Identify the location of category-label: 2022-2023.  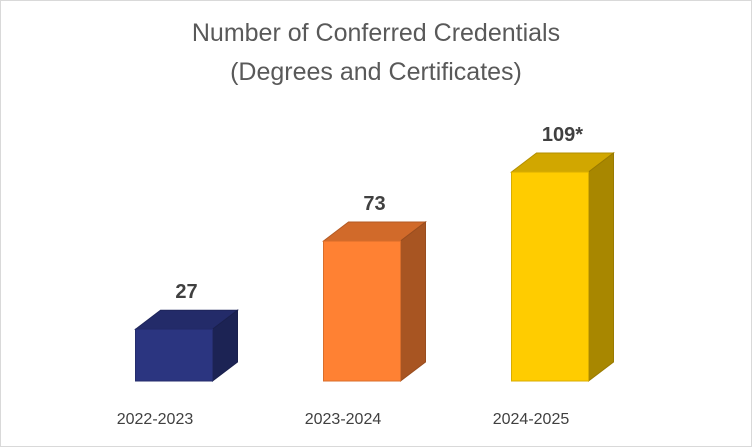
(155, 419).